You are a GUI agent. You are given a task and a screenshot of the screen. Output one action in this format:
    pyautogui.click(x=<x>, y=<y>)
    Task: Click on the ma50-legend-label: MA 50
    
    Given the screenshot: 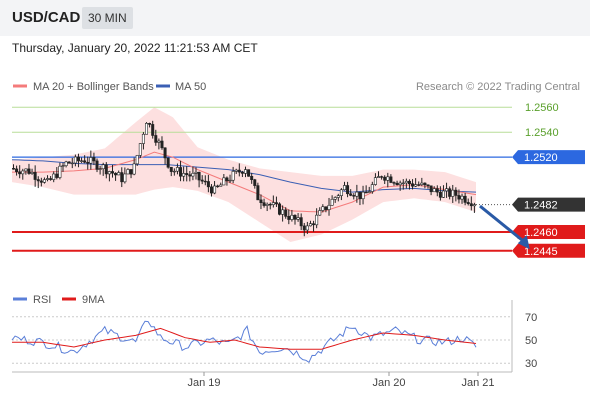 What is the action you would take?
    pyautogui.click(x=190, y=87)
    